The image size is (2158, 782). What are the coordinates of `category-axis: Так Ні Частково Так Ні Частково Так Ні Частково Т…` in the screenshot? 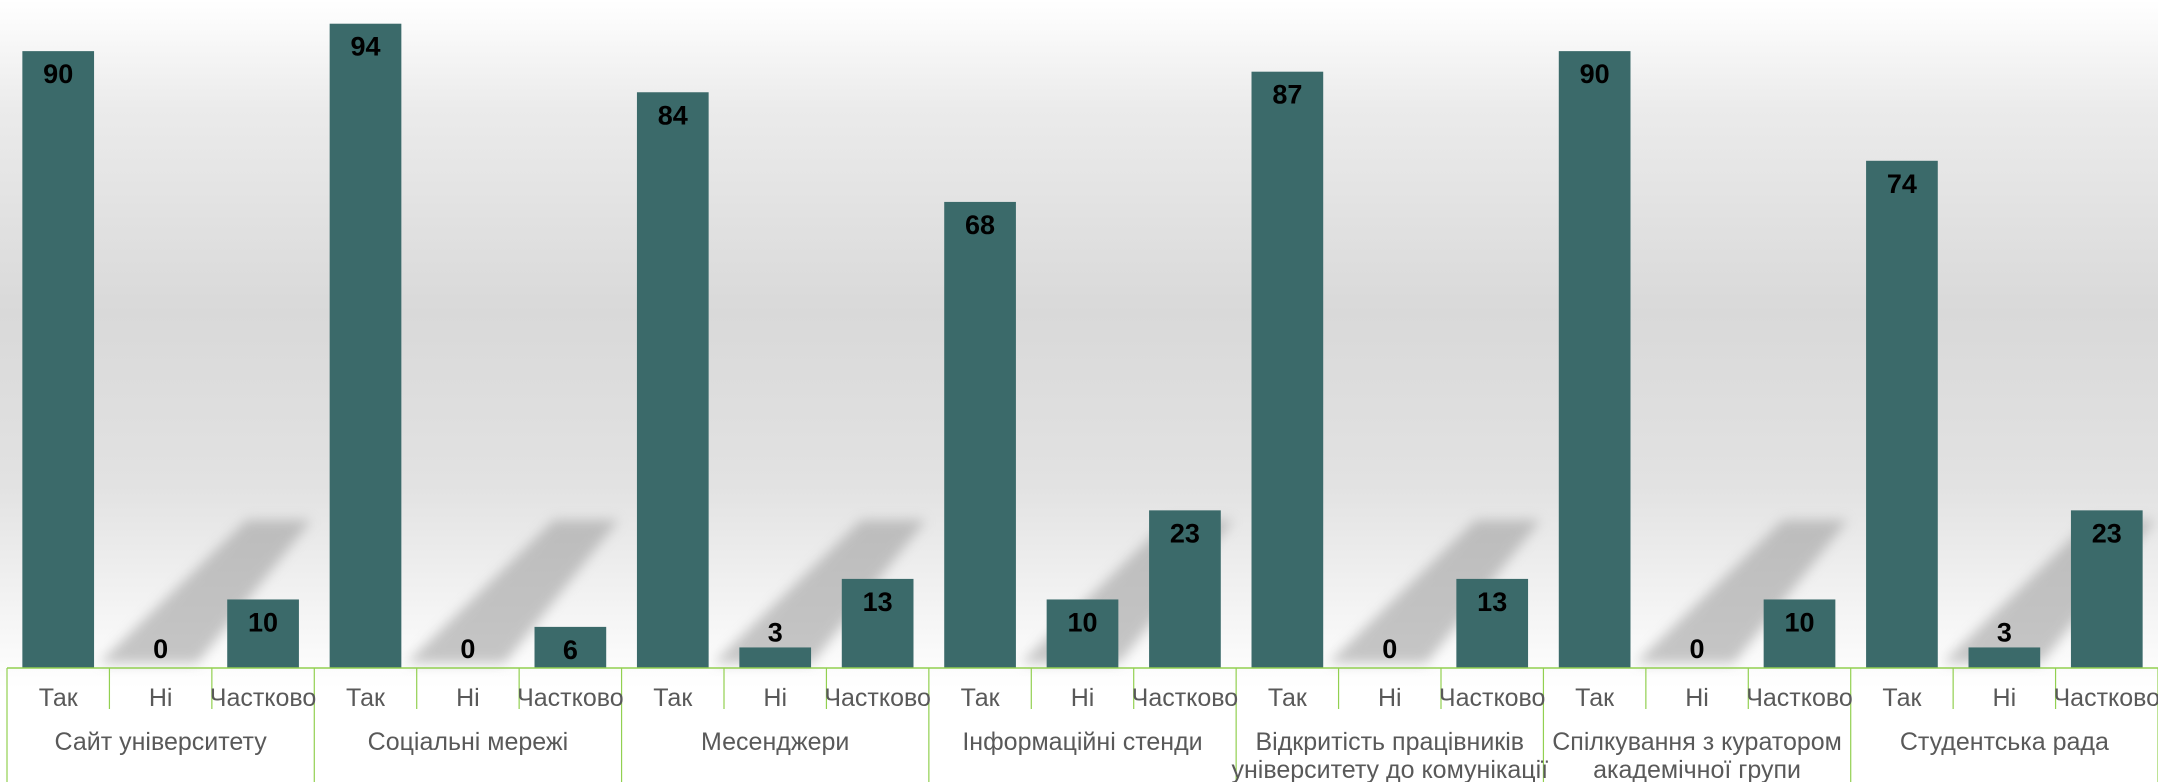 It's located at (1082, 724).